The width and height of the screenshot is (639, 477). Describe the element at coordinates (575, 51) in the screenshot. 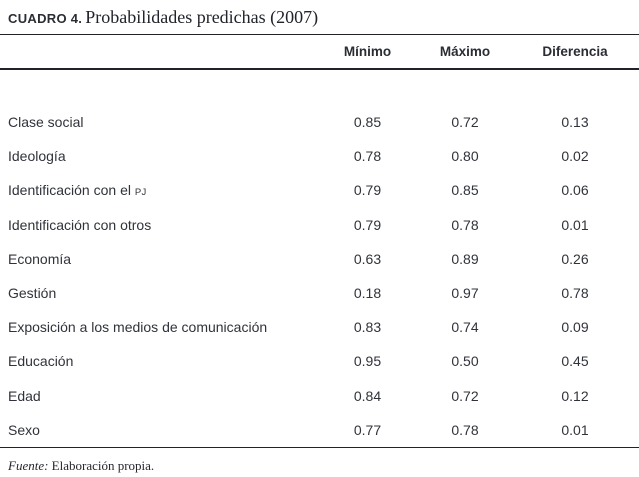

I see `header-diferencia: Diferencia` at that location.